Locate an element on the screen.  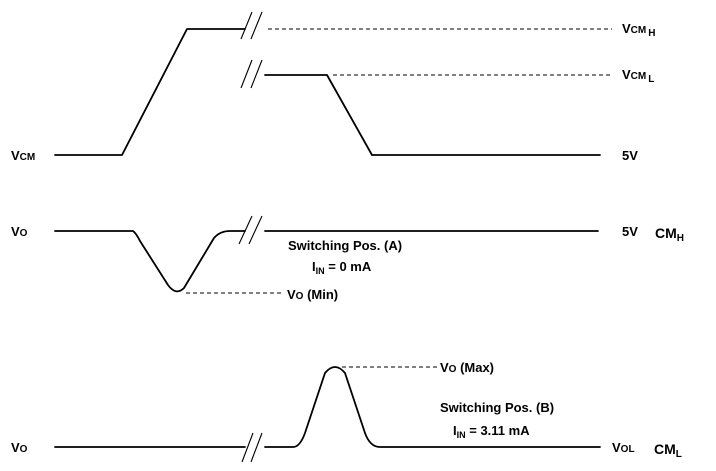
break-marker-bottom is located at coordinates (252, 447).